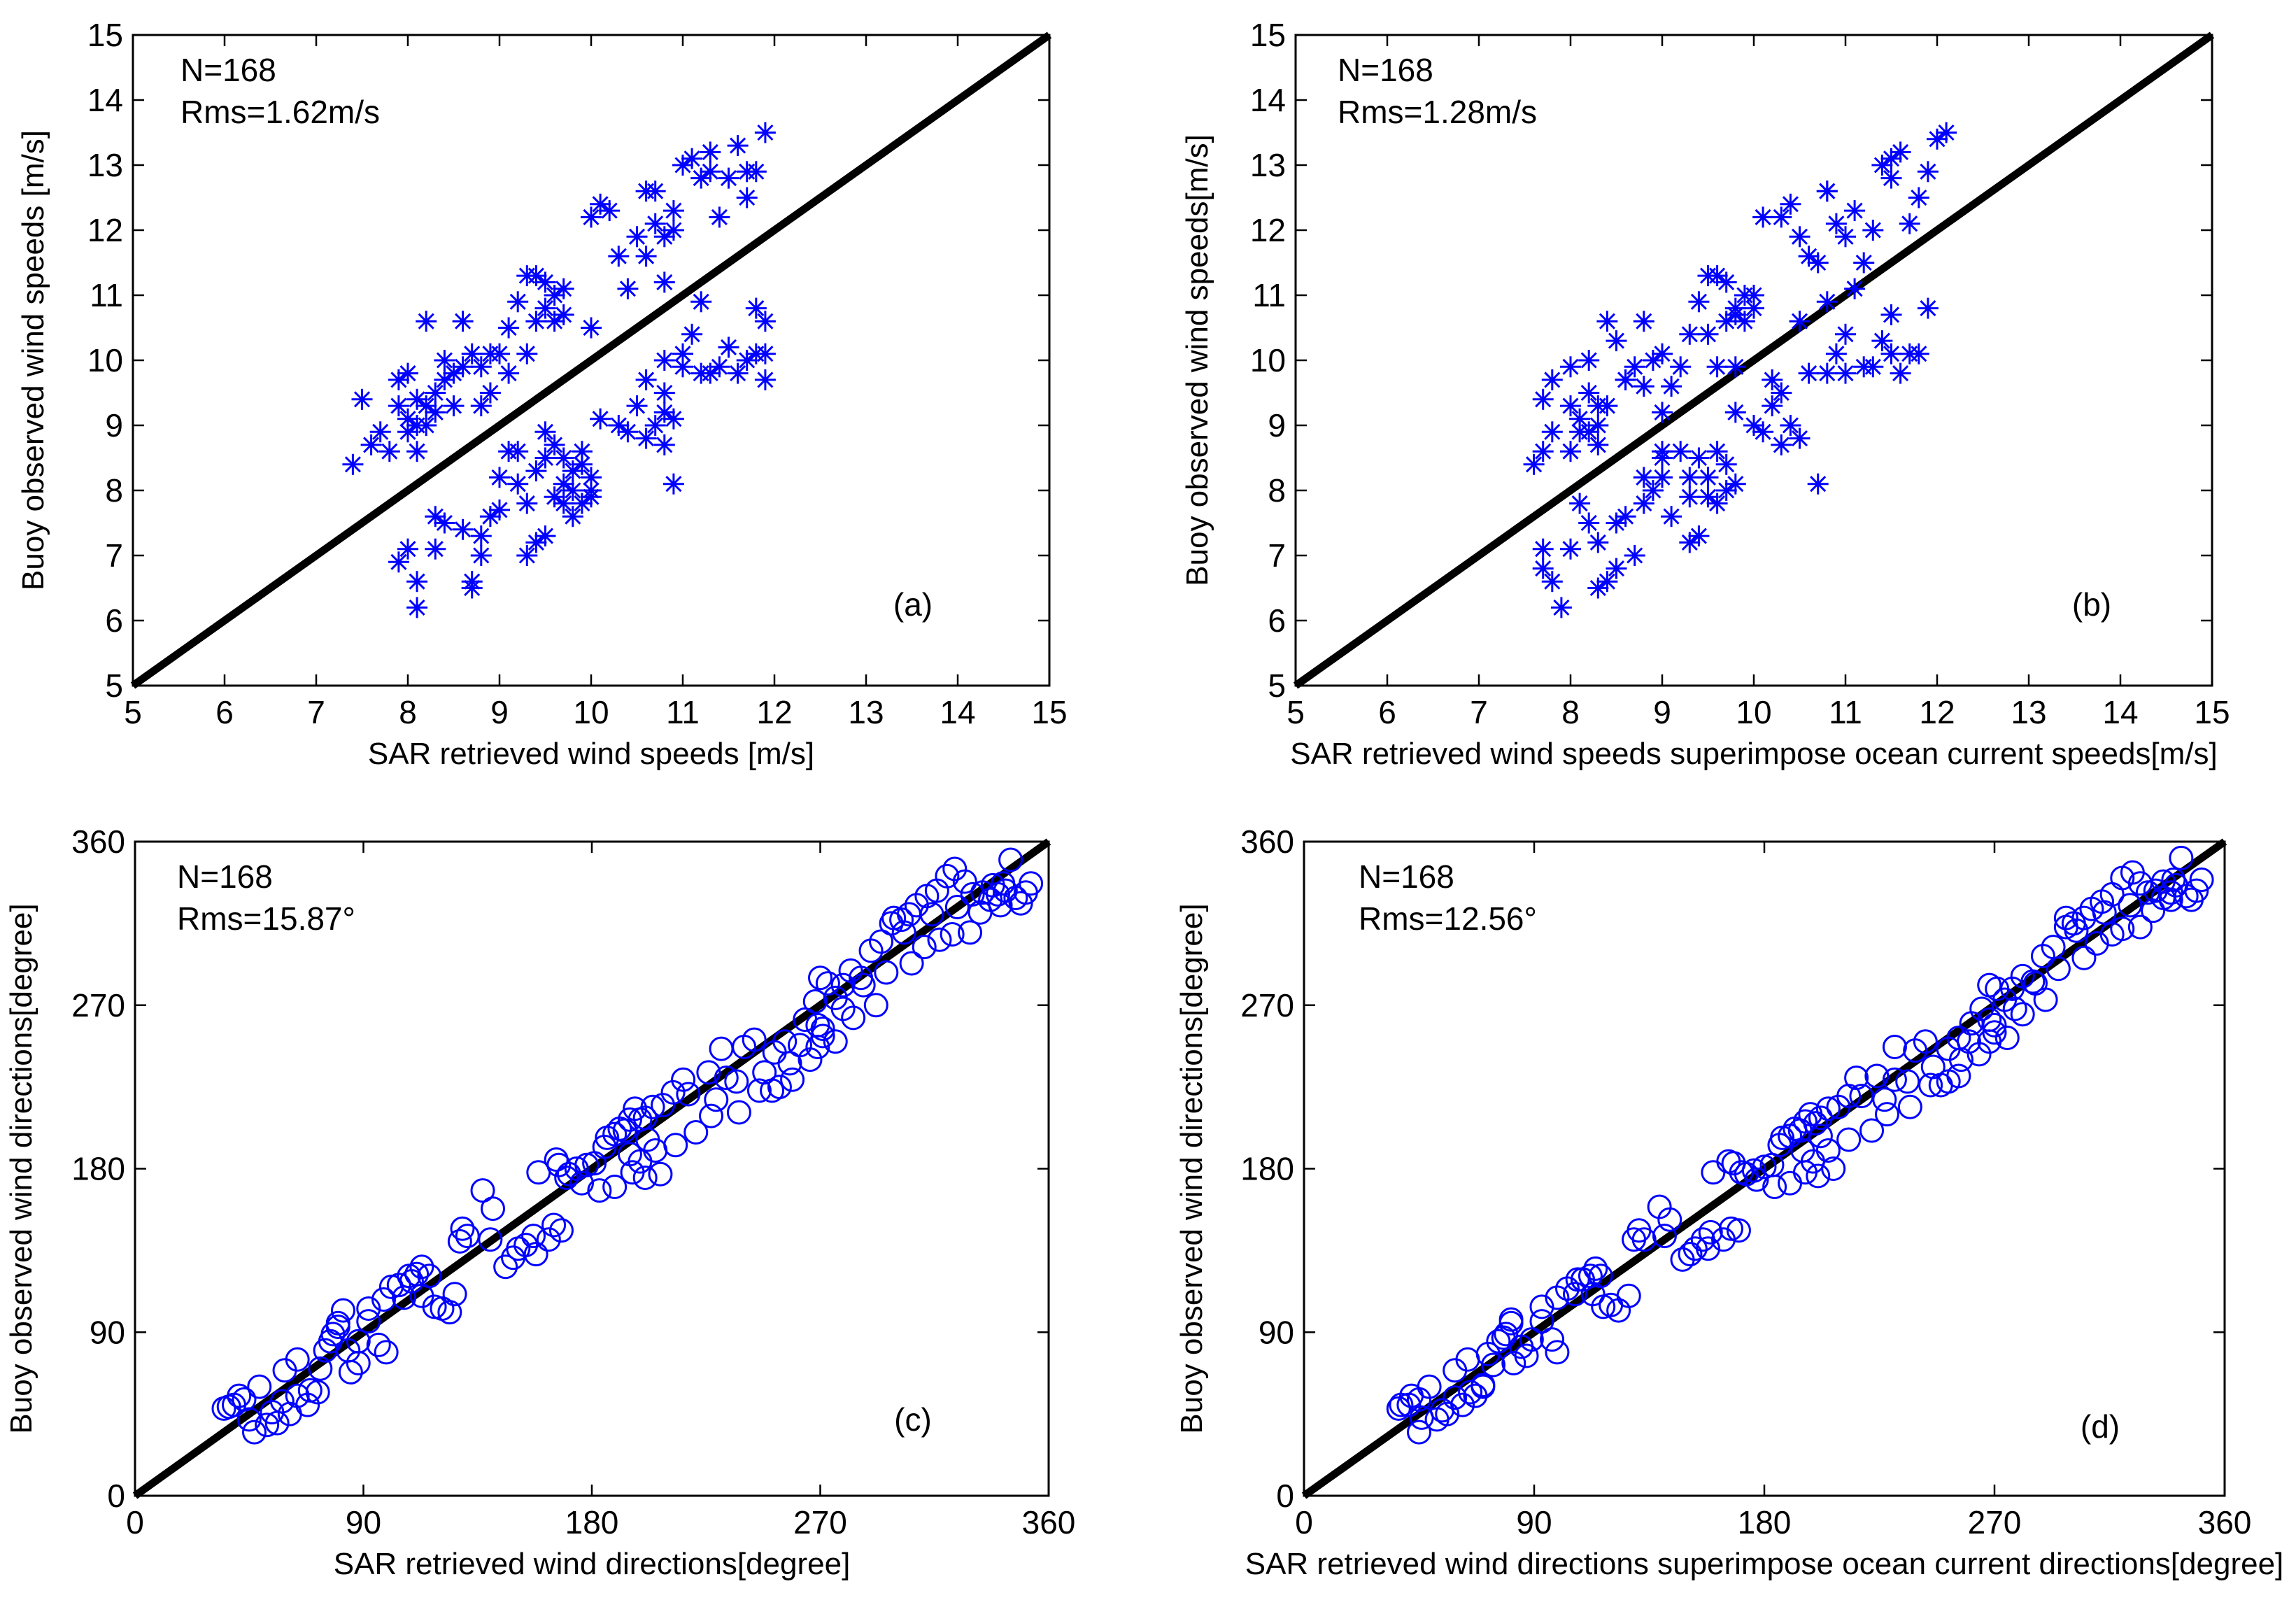  I want to click on sample-count-annotation: N=168, so click(228, 70).